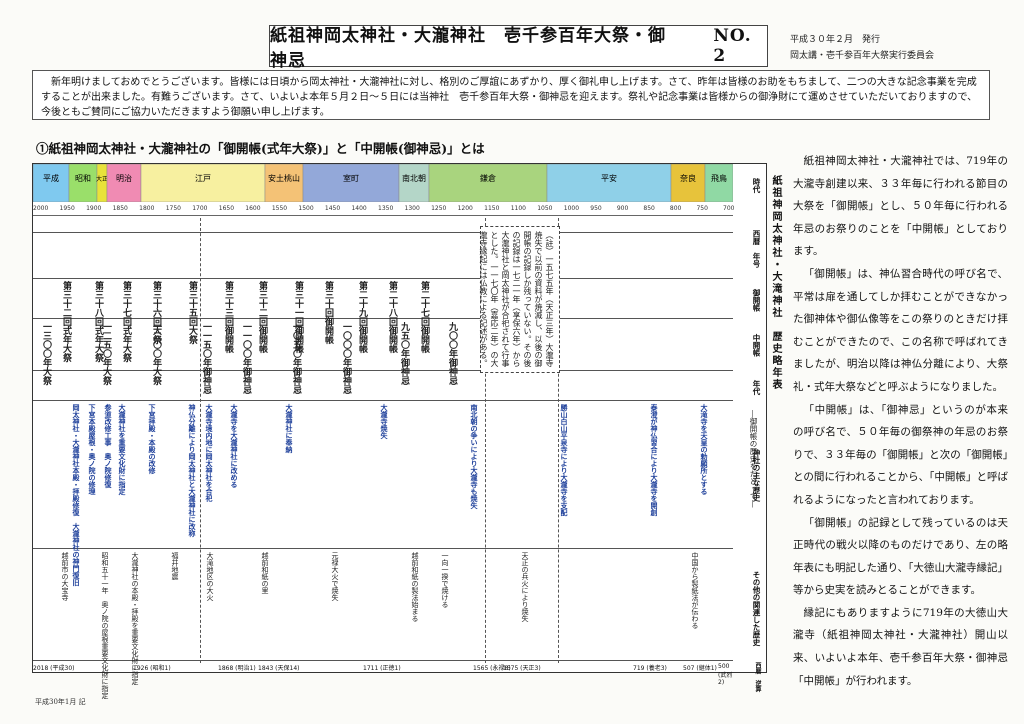 The width and height of the screenshot is (1024, 724). Describe the element at coordinates (384, 421) in the screenshot. I see `hist-item: 大瀧寺焼失` at that location.